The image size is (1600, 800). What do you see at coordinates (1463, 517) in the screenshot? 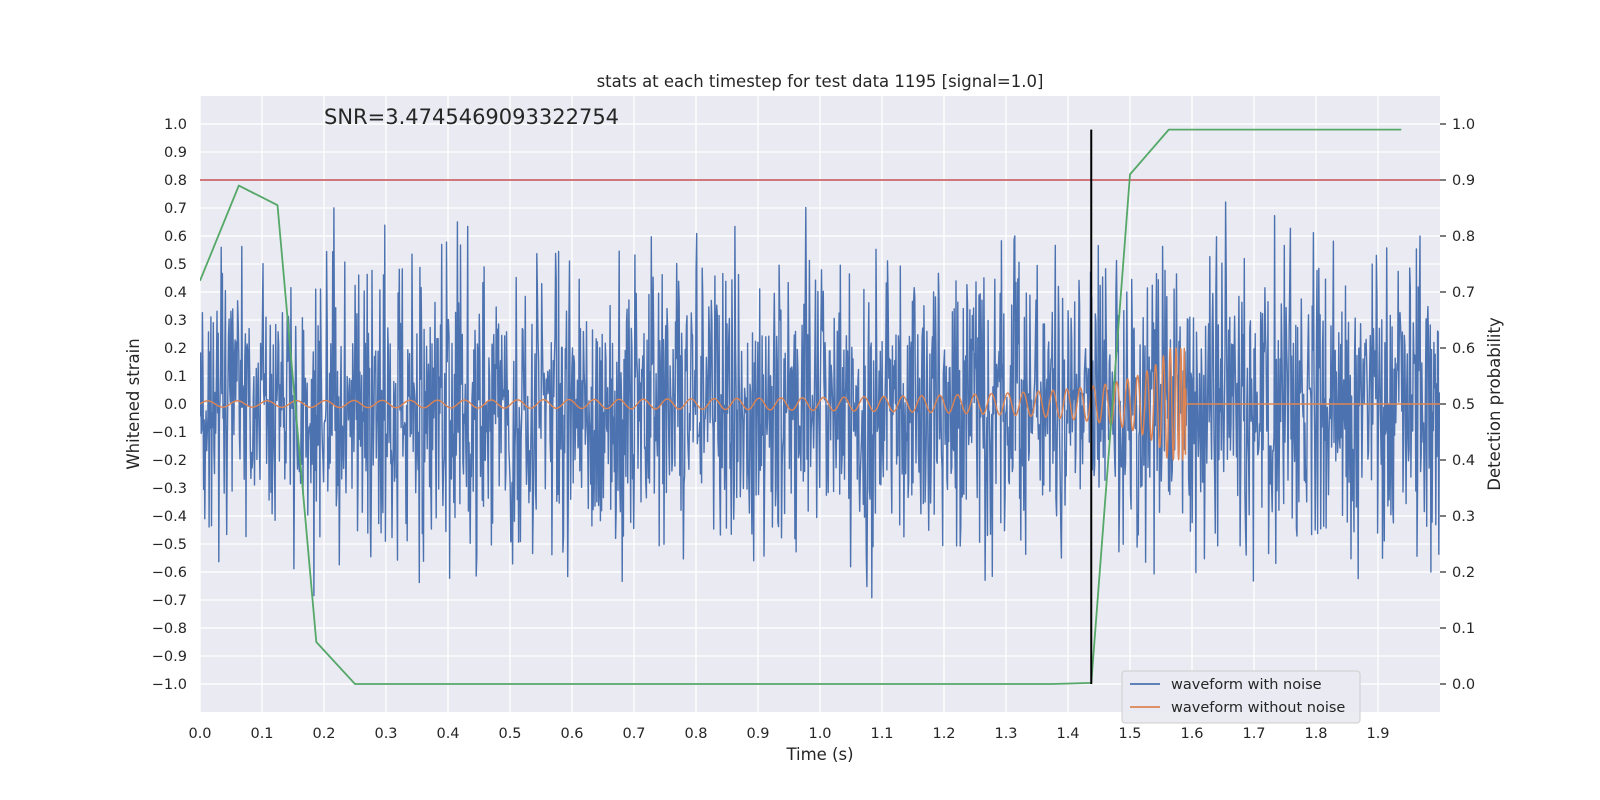
I see `y2-tick-label: 0.3` at bounding box center [1463, 517].